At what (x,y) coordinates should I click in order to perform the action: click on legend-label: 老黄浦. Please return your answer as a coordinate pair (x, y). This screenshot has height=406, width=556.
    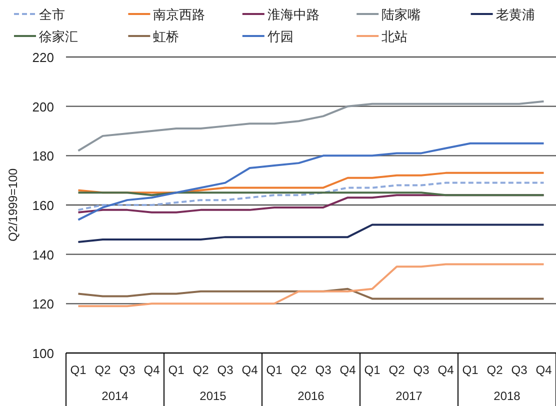
    Looking at the image, I should click on (515, 14).